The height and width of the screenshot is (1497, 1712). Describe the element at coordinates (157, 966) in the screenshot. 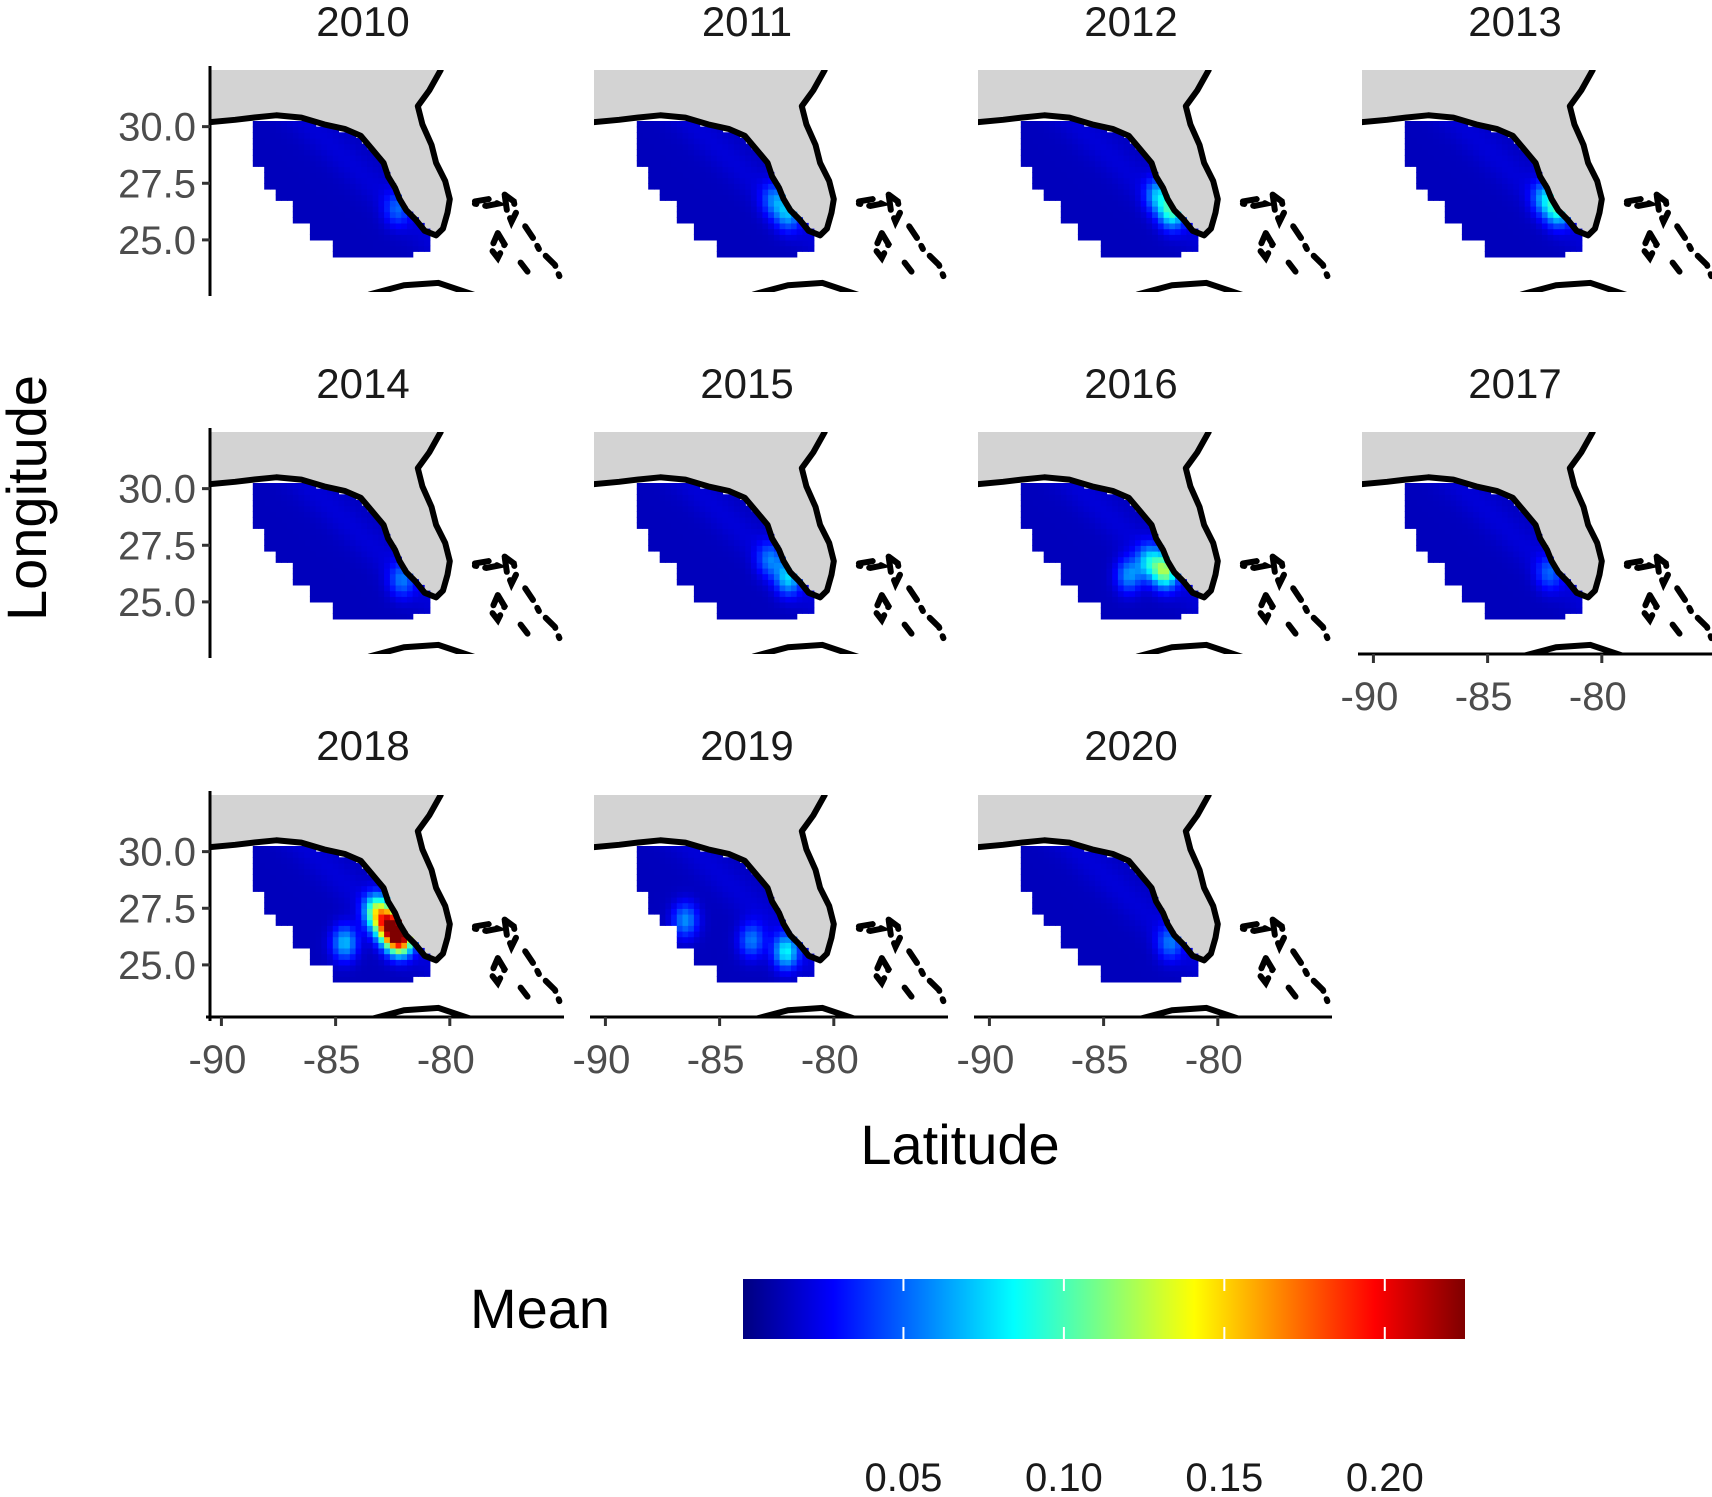

I see `y-tick-label: 25.0` at that location.